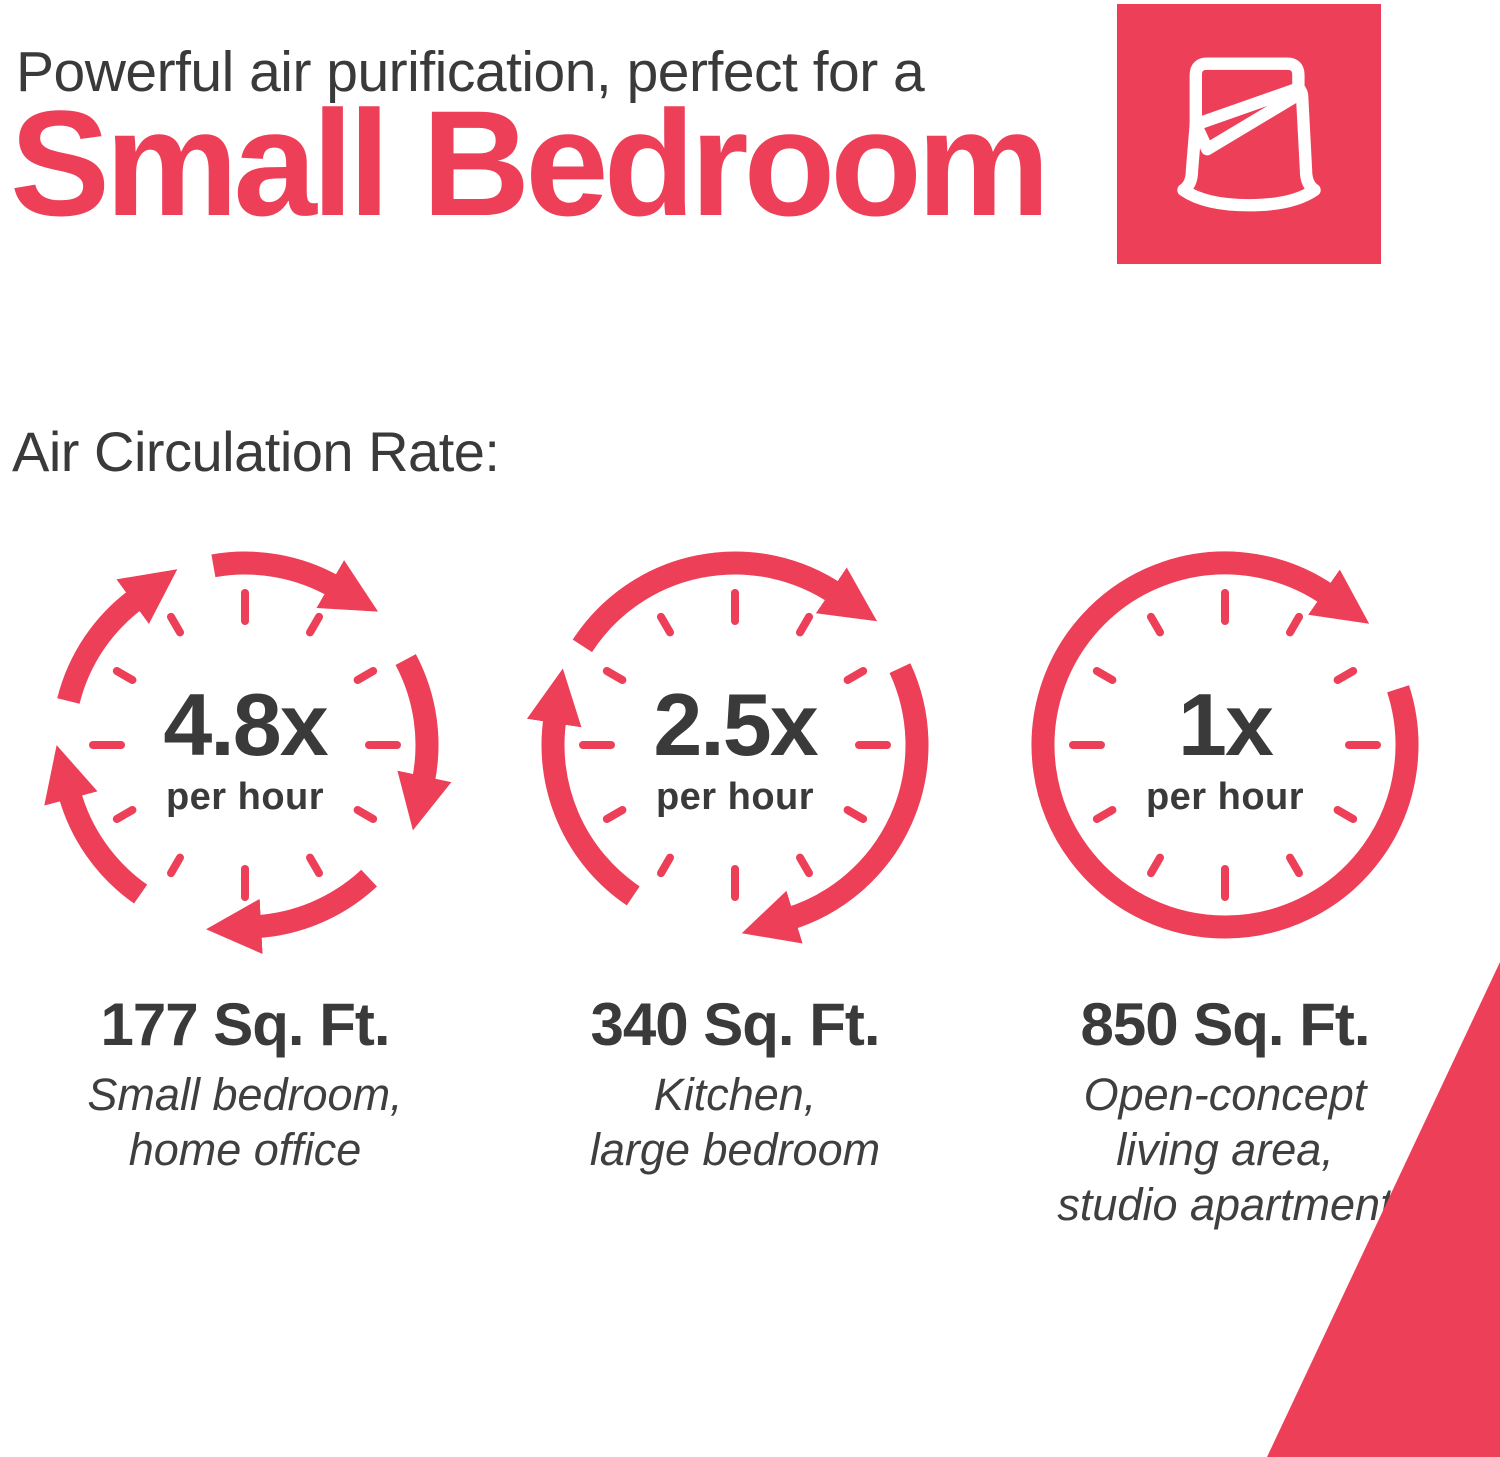 This screenshot has width=1500, height=1457. I want to click on room-types-line: studio apartment, so click(1225, 1204).